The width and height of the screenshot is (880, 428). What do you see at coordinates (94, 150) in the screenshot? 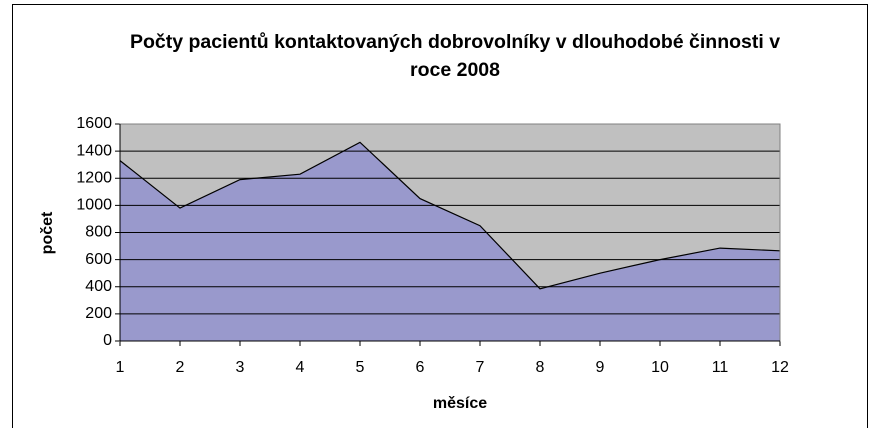
I see `y-tick-label: 1400` at bounding box center [94, 150].